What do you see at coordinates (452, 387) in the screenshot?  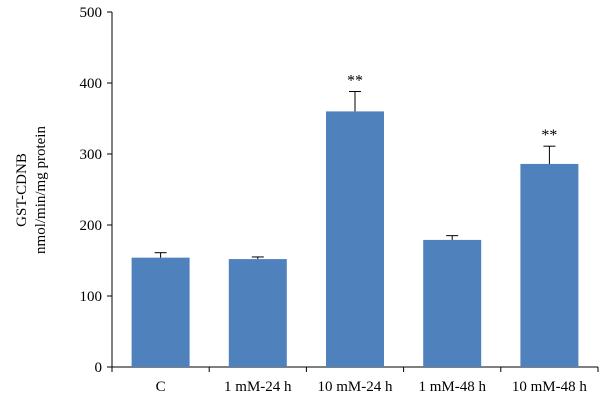 I see `x-tick-label: 1 mM-48 h` at bounding box center [452, 387].